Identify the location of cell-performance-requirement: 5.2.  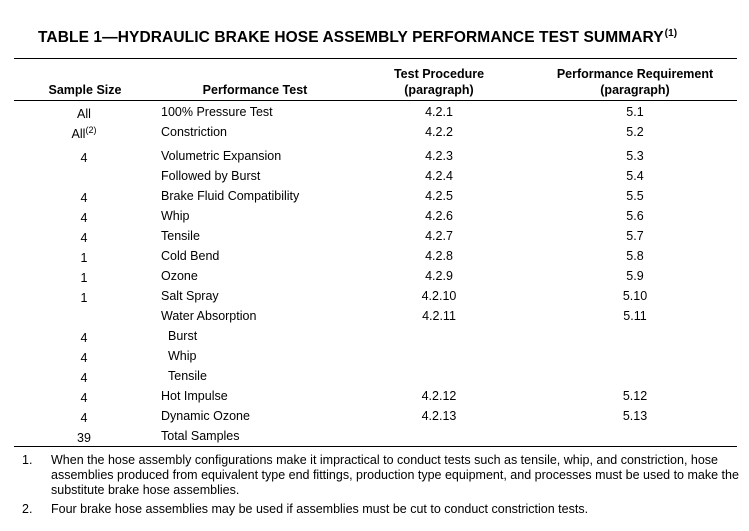
(635, 132).